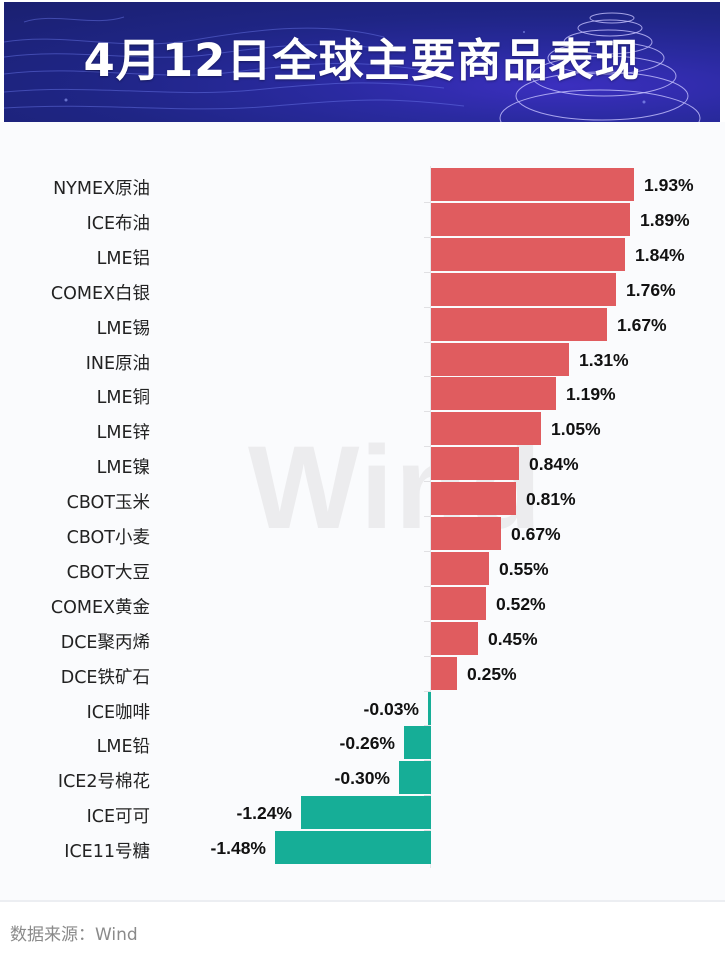  Describe the element at coordinates (101, 189) in the screenshot. I see `category-label: NYMEX原油` at that location.